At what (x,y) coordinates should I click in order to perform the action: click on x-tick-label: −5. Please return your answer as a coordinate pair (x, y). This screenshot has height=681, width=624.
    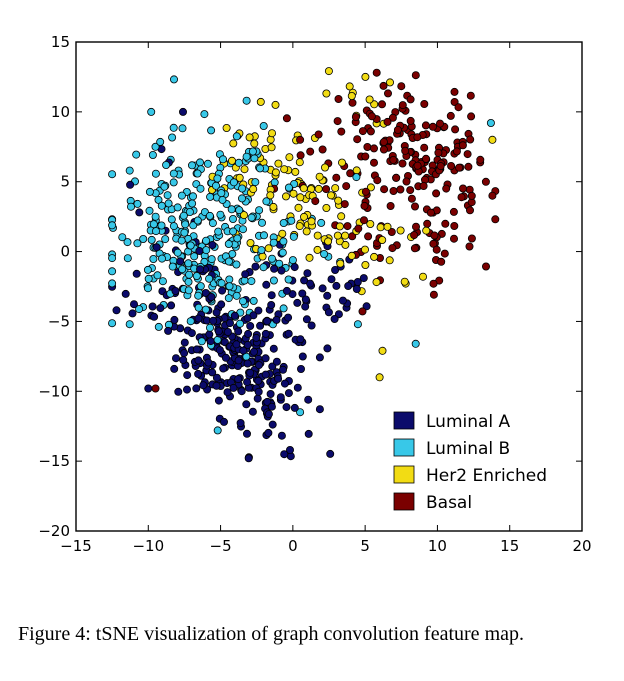
    Looking at the image, I should click on (221, 546).